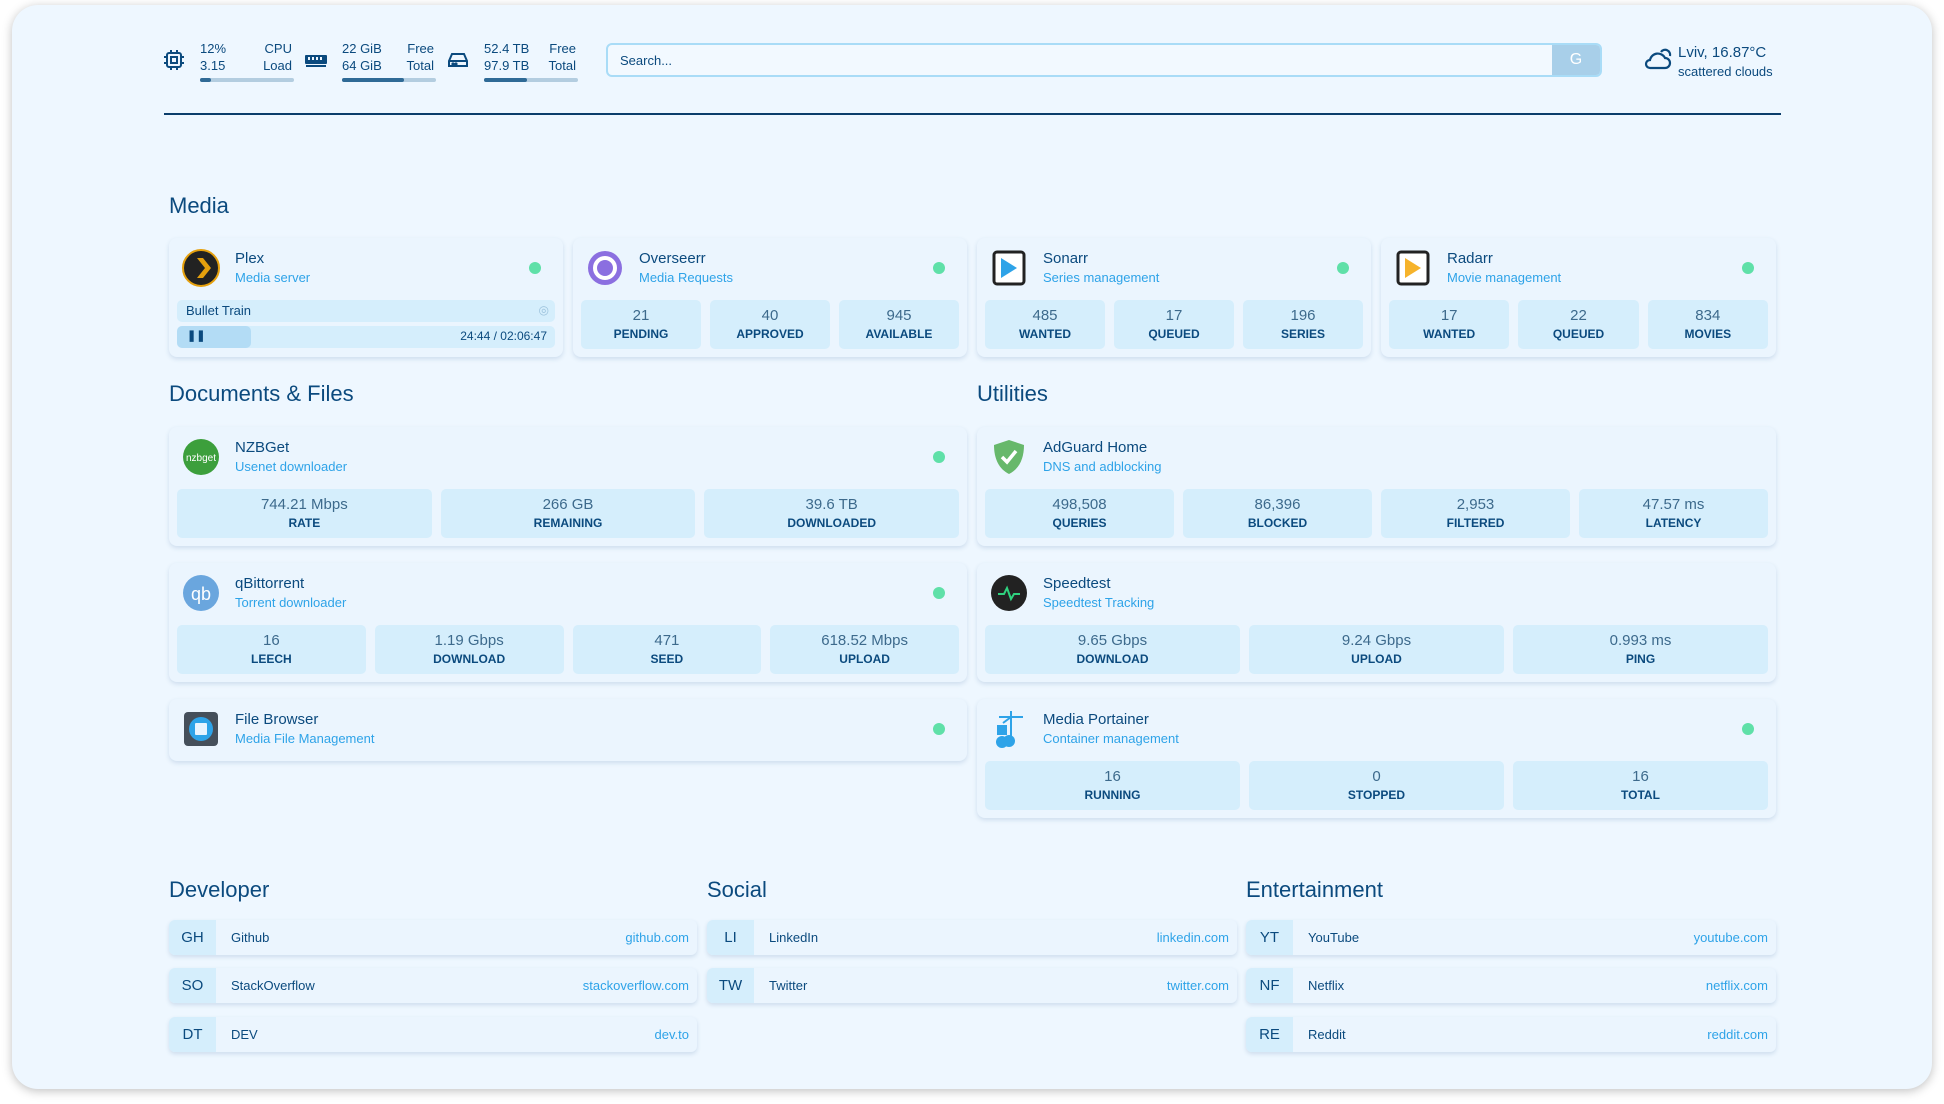  What do you see at coordinates (270, 583) in the screenshot?
I see `service-title: qBittorrent` at bounding box center [270, 583].